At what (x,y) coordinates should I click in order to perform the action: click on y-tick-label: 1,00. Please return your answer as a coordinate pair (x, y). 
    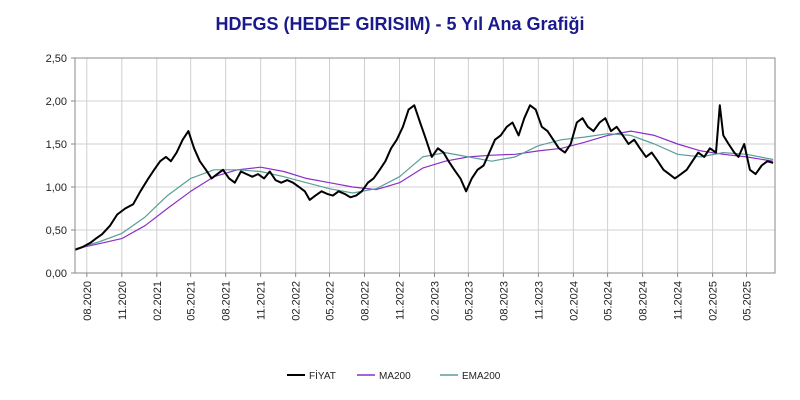
    Looking at the image, I should click on (56, 188).